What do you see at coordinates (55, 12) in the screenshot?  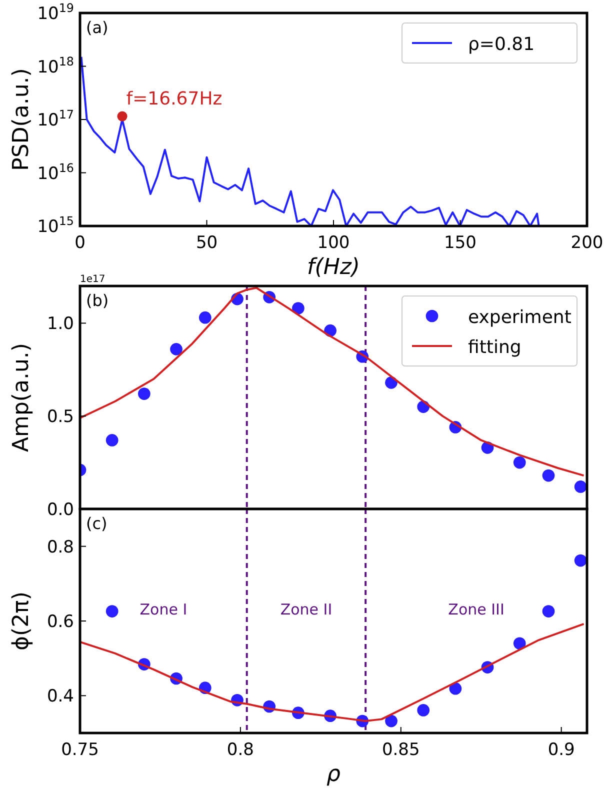 I see `y-tick-label: 10$^{19}$` at bounding box center [55, 12].